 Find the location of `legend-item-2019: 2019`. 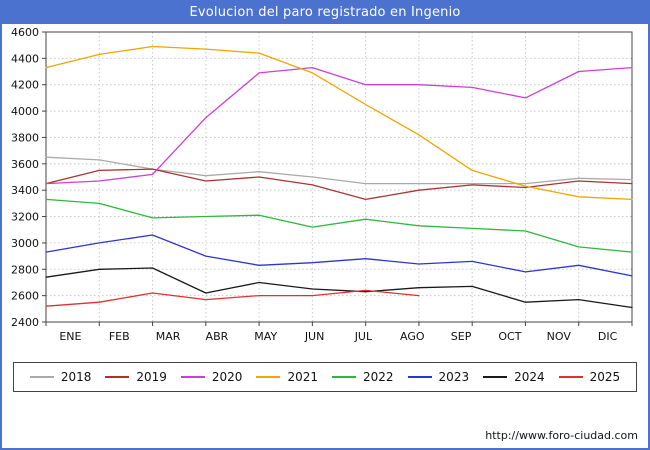

legend-item-2019: 2019 is located at coordinates (136, 377).